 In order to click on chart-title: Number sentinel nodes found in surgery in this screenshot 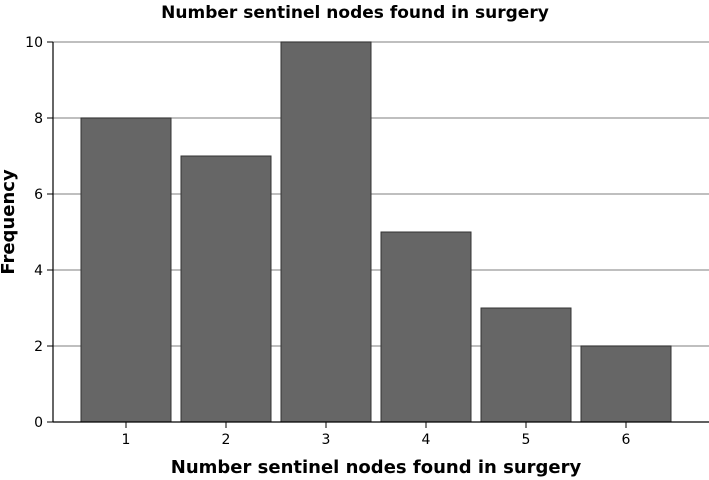, I will do `click(355, 13)`.